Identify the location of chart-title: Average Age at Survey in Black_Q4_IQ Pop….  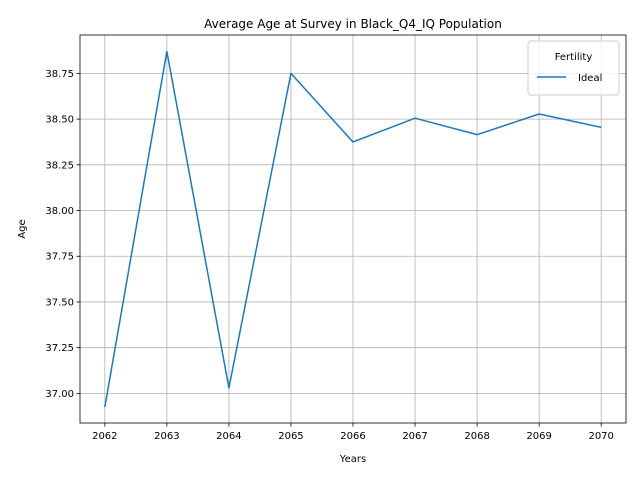
(353, 24).